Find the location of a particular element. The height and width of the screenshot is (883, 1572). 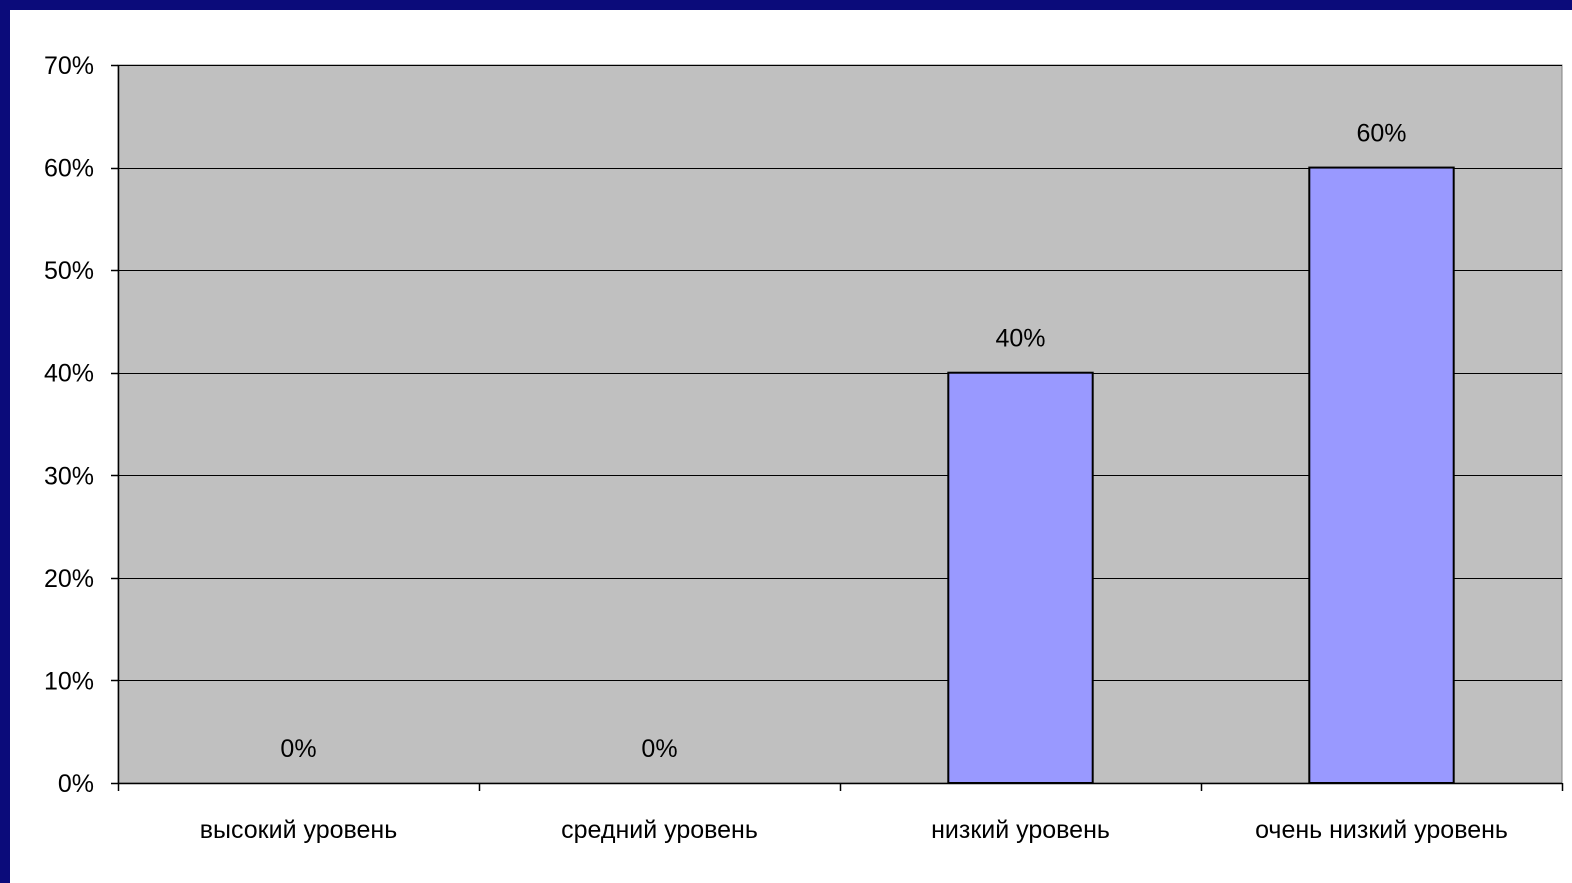

y-tick-label: 20% is located at coordinates (69, 579).